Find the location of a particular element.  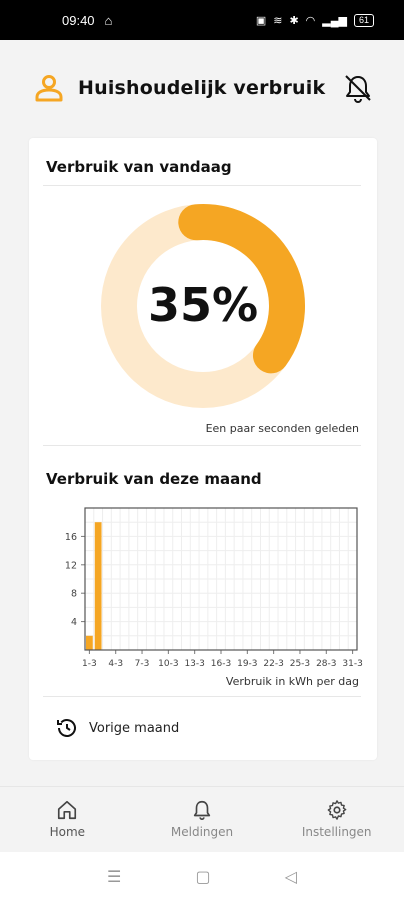

previous-month-label: Vorige maand is located at coordinates (134, 728).